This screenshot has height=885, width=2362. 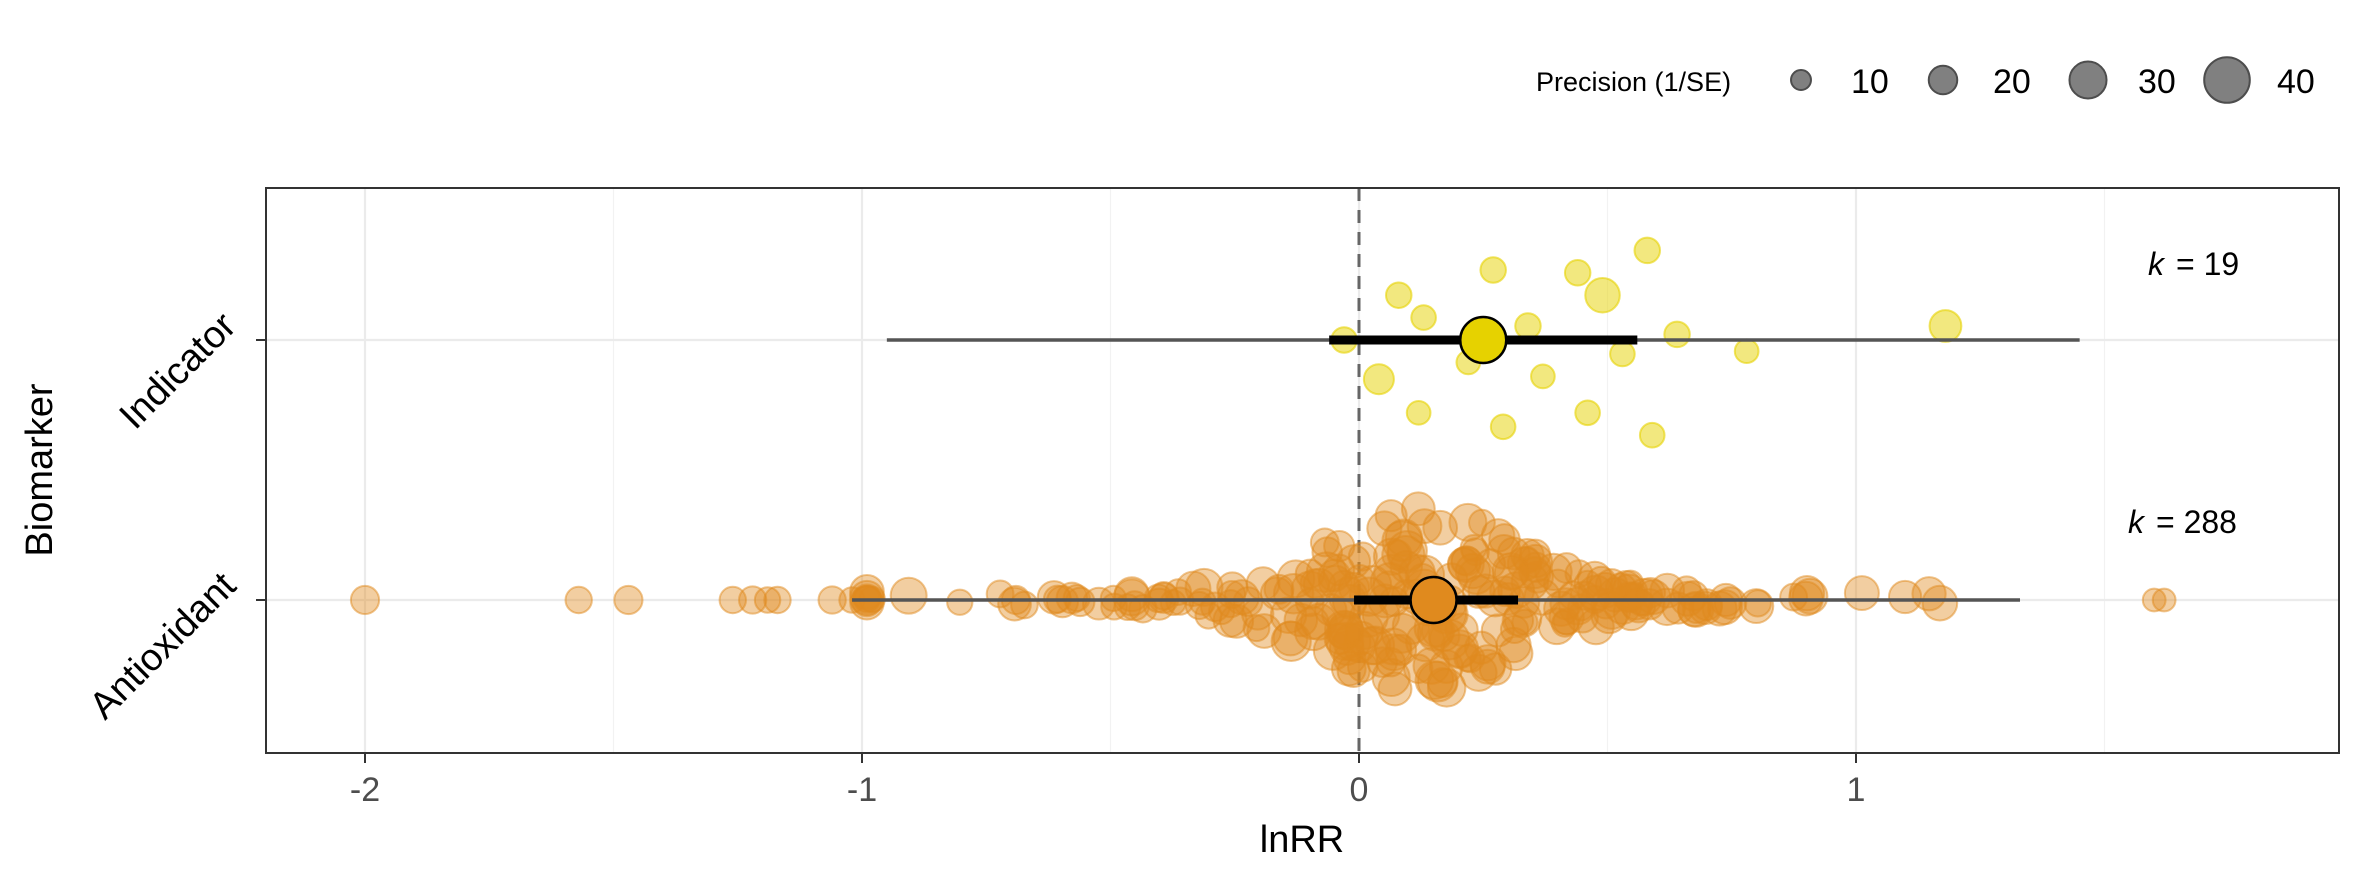 I want to click on antioxidant-k-label: k = 288, so click(x=2182, y=522).